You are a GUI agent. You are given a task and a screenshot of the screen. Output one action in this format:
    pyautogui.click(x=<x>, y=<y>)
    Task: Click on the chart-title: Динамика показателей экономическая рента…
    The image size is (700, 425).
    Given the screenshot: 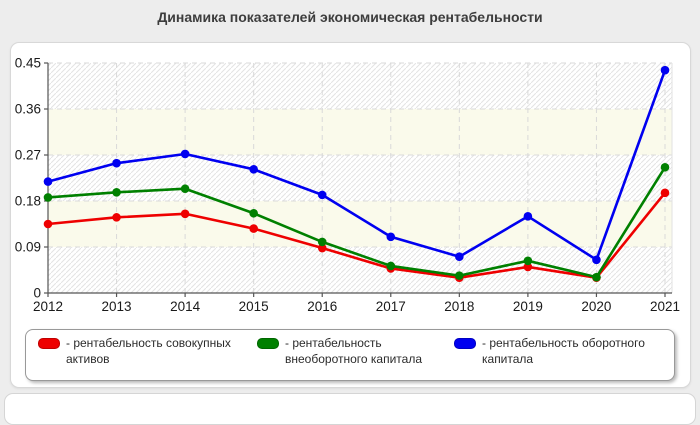 What is the action you would take?
    pyautogui.click(x=350, y=17)
    